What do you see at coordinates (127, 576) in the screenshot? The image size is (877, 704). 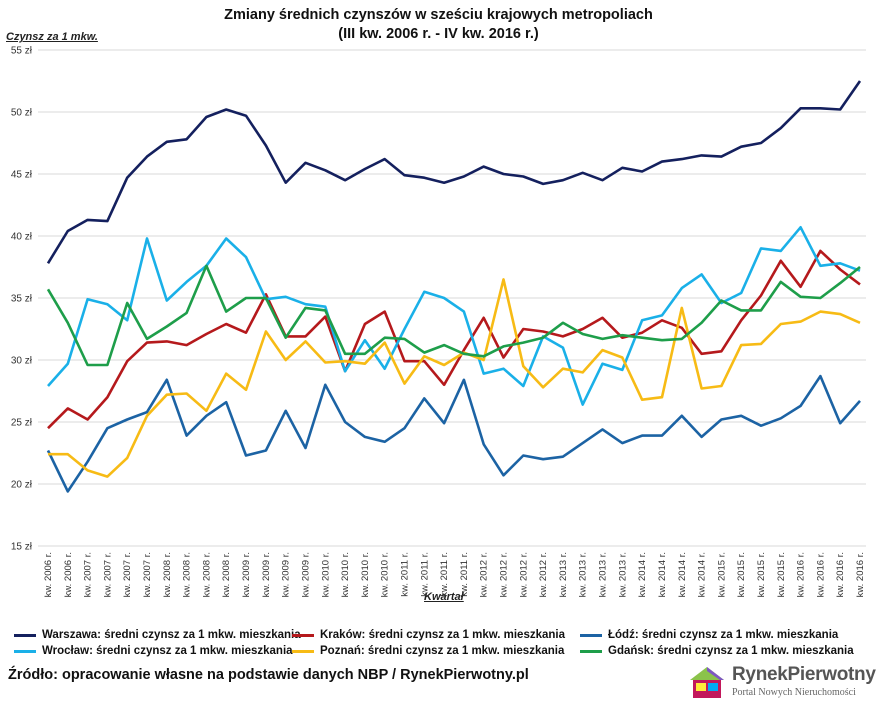 I see `x-tick-label: III kw. 2007 r.` at bounding box center [127, 576].